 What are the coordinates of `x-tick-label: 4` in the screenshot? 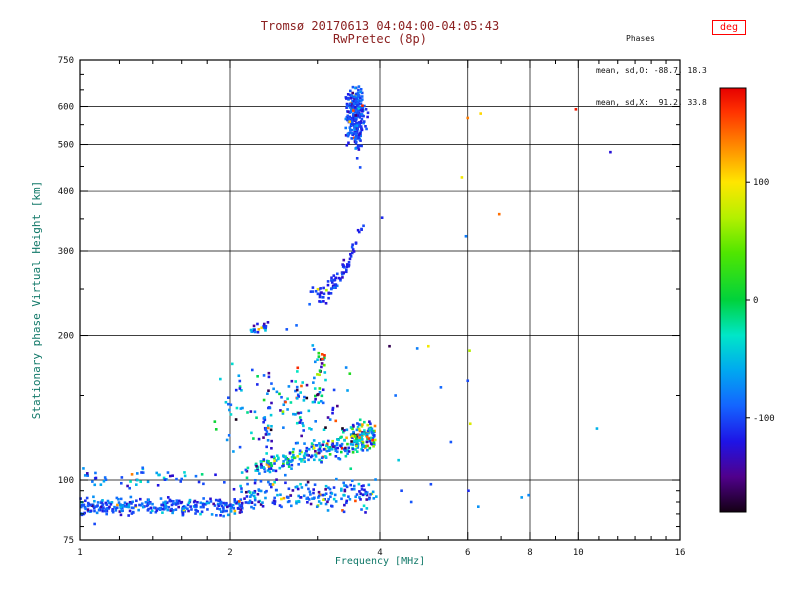 It's located at (379, 553).